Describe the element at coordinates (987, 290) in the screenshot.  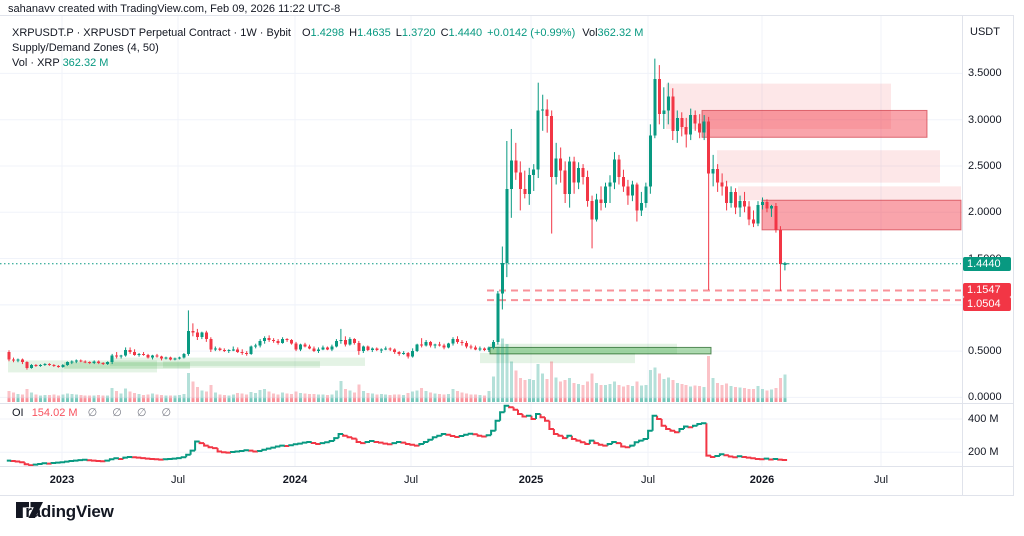
I see `alert-price-label-1: 1.1547` at that location.